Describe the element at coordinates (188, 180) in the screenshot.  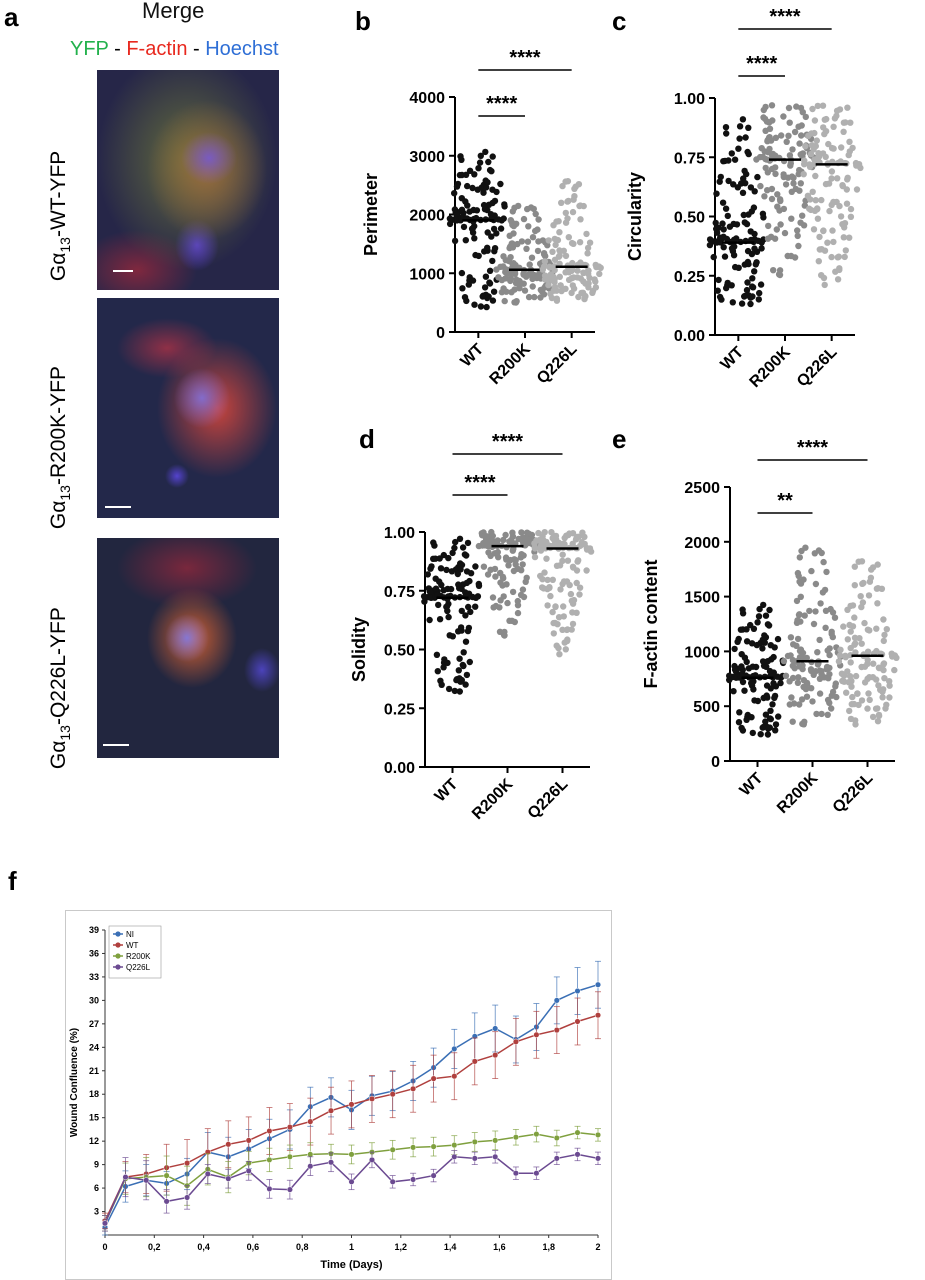
I see `micrograph-wt` at that location.